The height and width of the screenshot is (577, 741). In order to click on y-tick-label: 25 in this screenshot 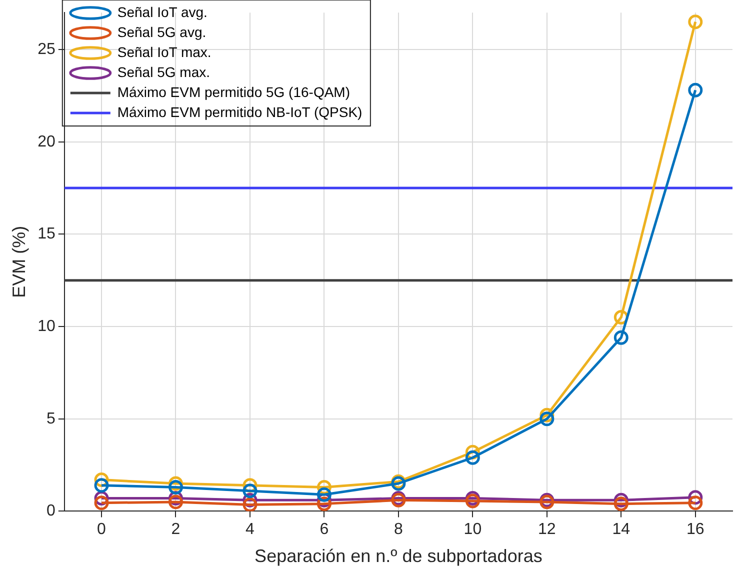, I will do `click(47, 49)`.